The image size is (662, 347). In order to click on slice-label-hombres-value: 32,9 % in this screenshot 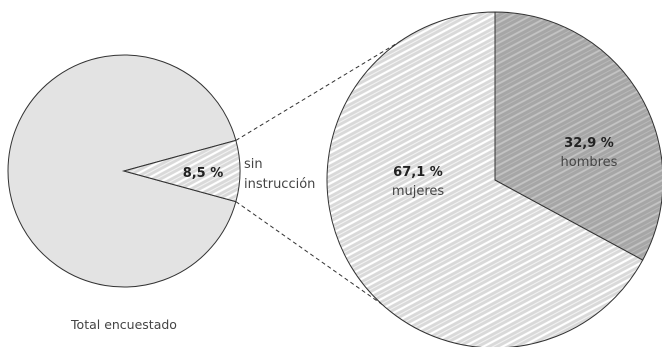, I will do `click(589, 143)`.